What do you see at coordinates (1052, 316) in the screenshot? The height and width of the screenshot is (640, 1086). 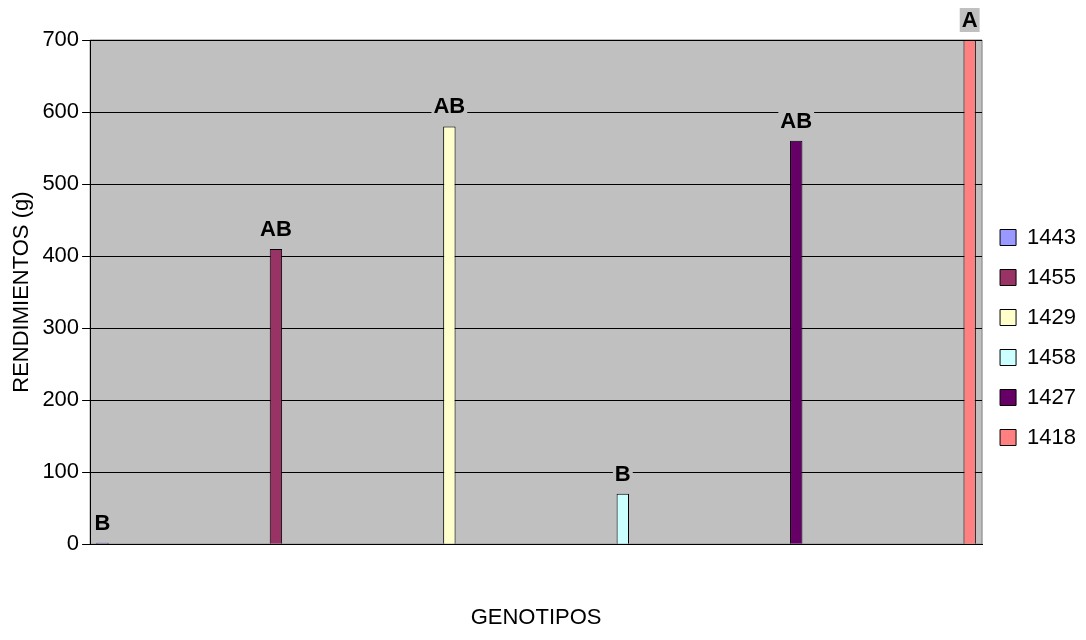 I see `legend-label: 1429` at bounding box center [1052, 316].